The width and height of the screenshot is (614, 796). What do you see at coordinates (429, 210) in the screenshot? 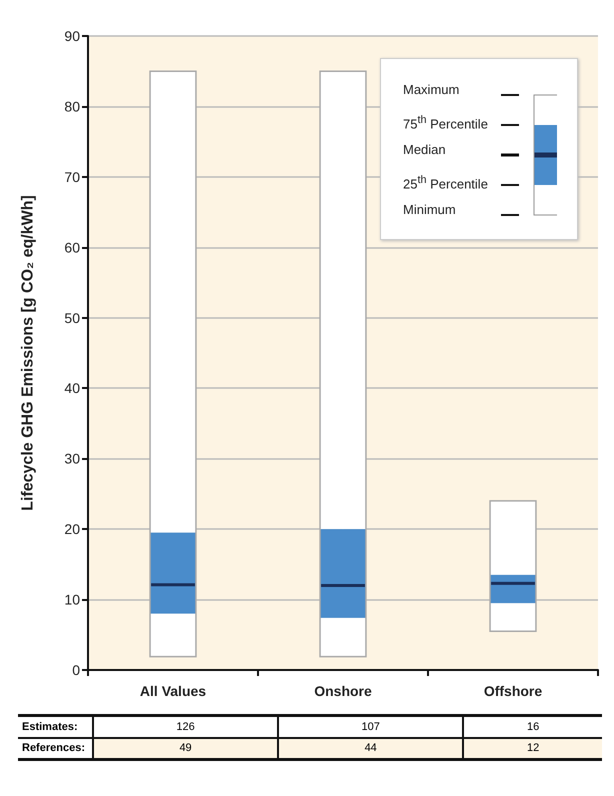
I see `annotation: Minimum` at bounding box center [429, 210].